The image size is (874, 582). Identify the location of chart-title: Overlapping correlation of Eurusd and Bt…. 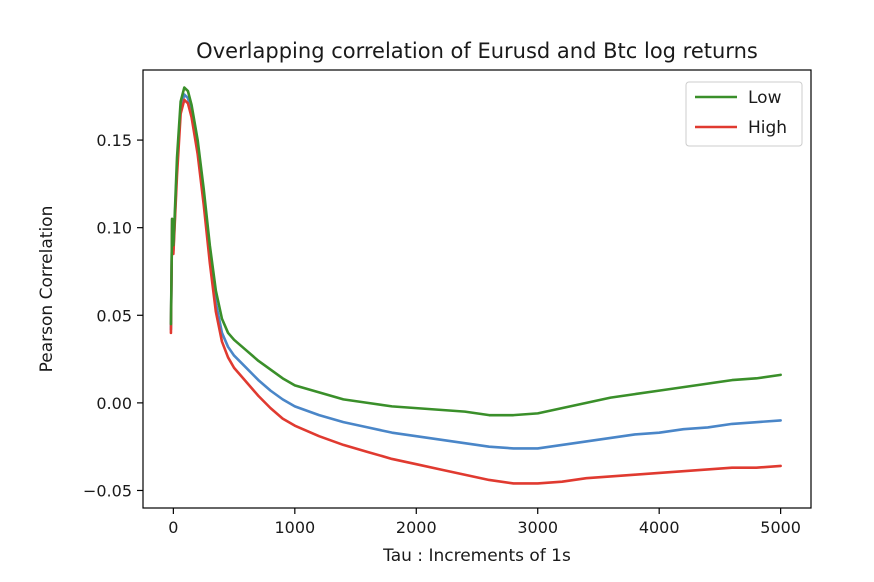
(477, 51).